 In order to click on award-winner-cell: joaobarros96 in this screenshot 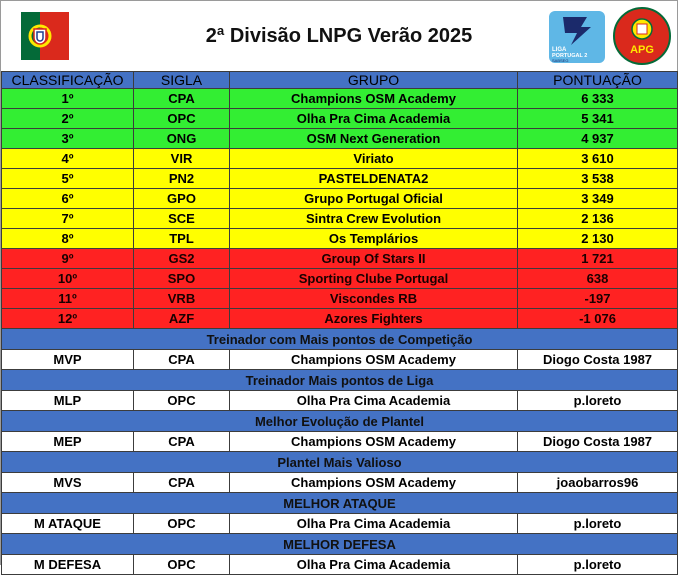, I will do `click(597, 482)`.